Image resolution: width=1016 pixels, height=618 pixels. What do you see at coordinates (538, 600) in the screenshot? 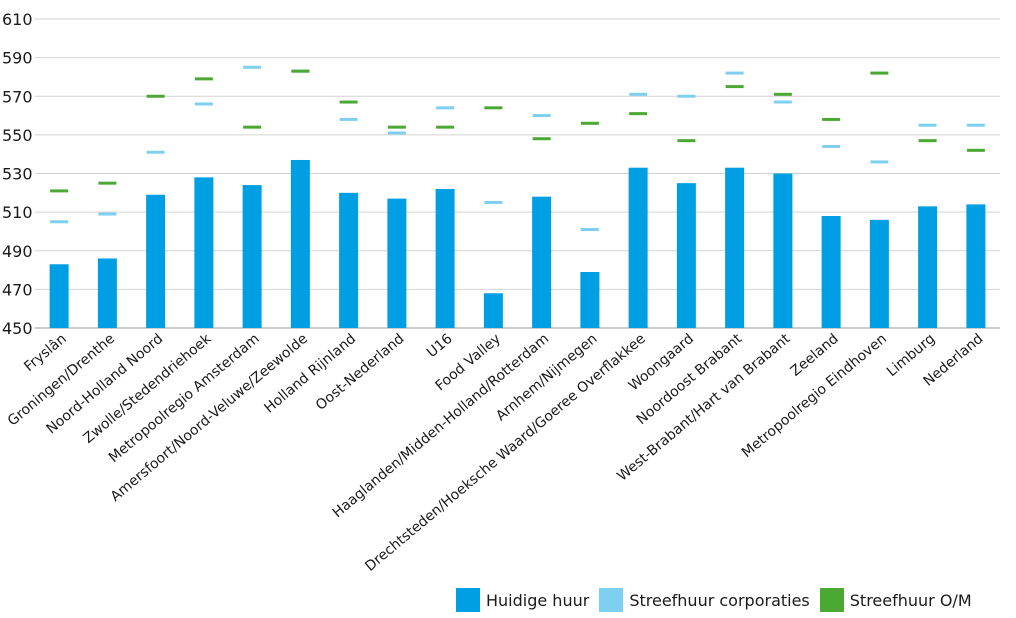
I see `legend-label-huidige-huur: Huidige huur` at bounding box center [538, 600].